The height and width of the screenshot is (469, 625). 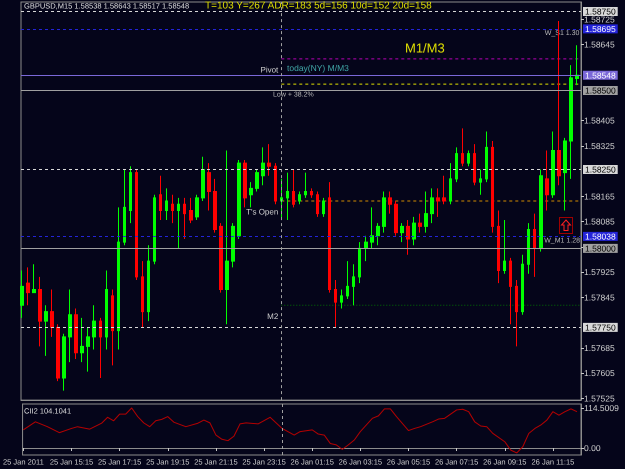 I want to click on ref-line-label: 1.57750, so click(x=600, y=327).